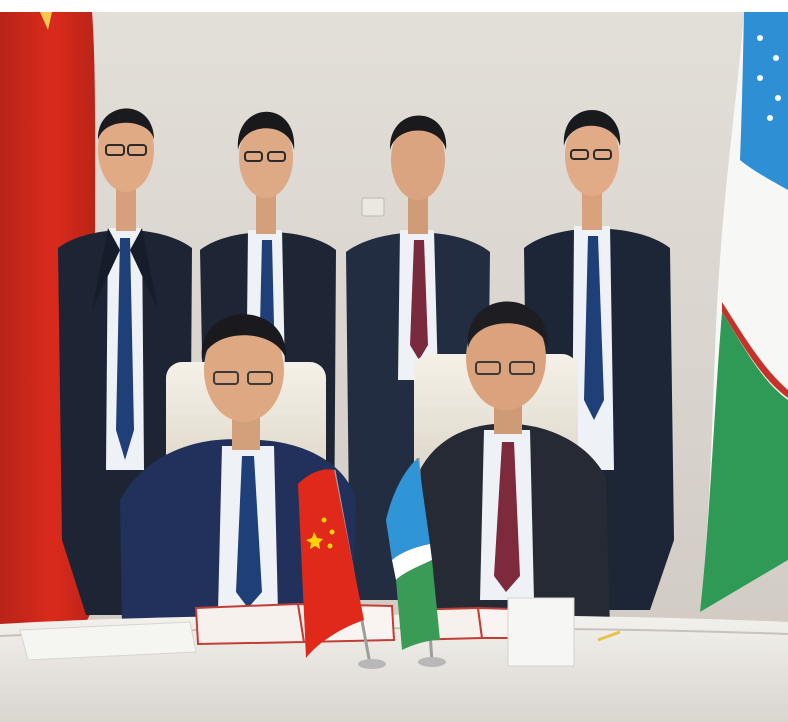  I want to click on uzbekistan-flag-large, so click(744, 312).